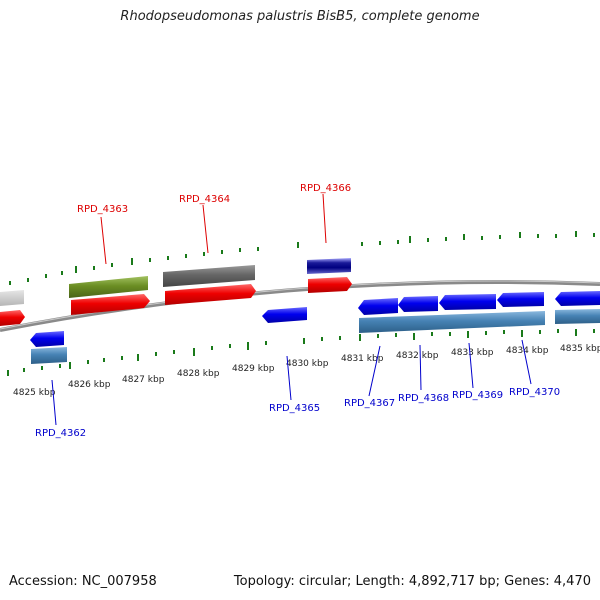 This screenshot has height=600, width=600. What do you see at coordinates (60, 433) in the screenshot?
I see `gene-label-rpd4362: RPD_4362` at bounding box center [60, 433].